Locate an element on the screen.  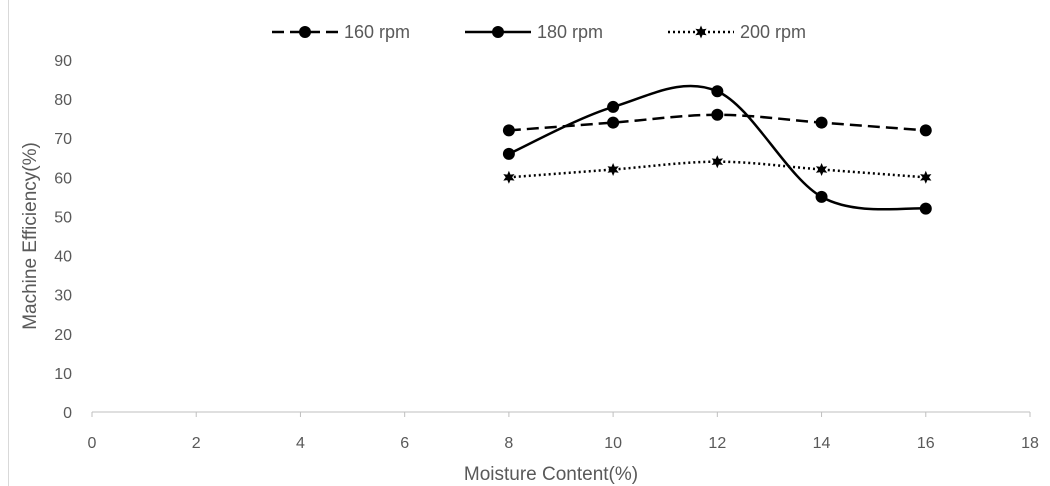
x-tick-label: 0 is located at coordinates (92, 443).